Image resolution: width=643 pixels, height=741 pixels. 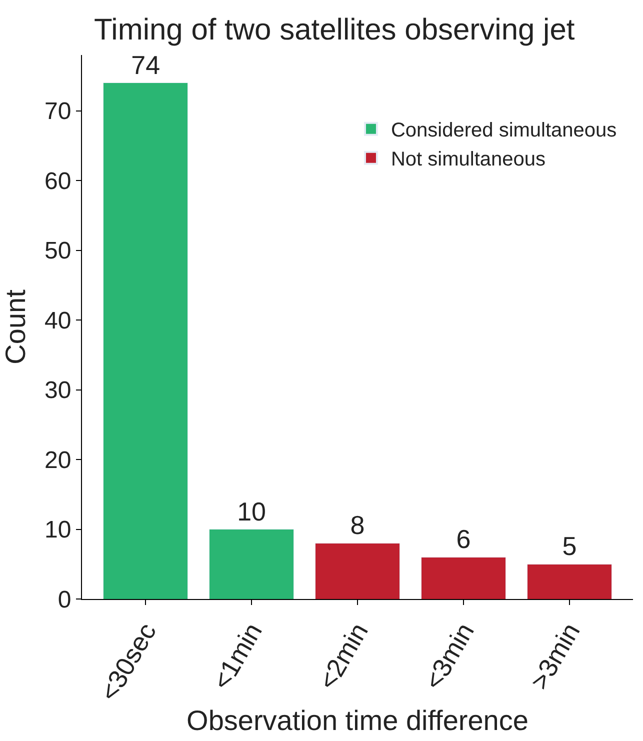 What do you see at coordinates (335, 30) in the screenshot?
I see `chart-title: Timing of two satellites observing jet` at bounding box center [335, 30].